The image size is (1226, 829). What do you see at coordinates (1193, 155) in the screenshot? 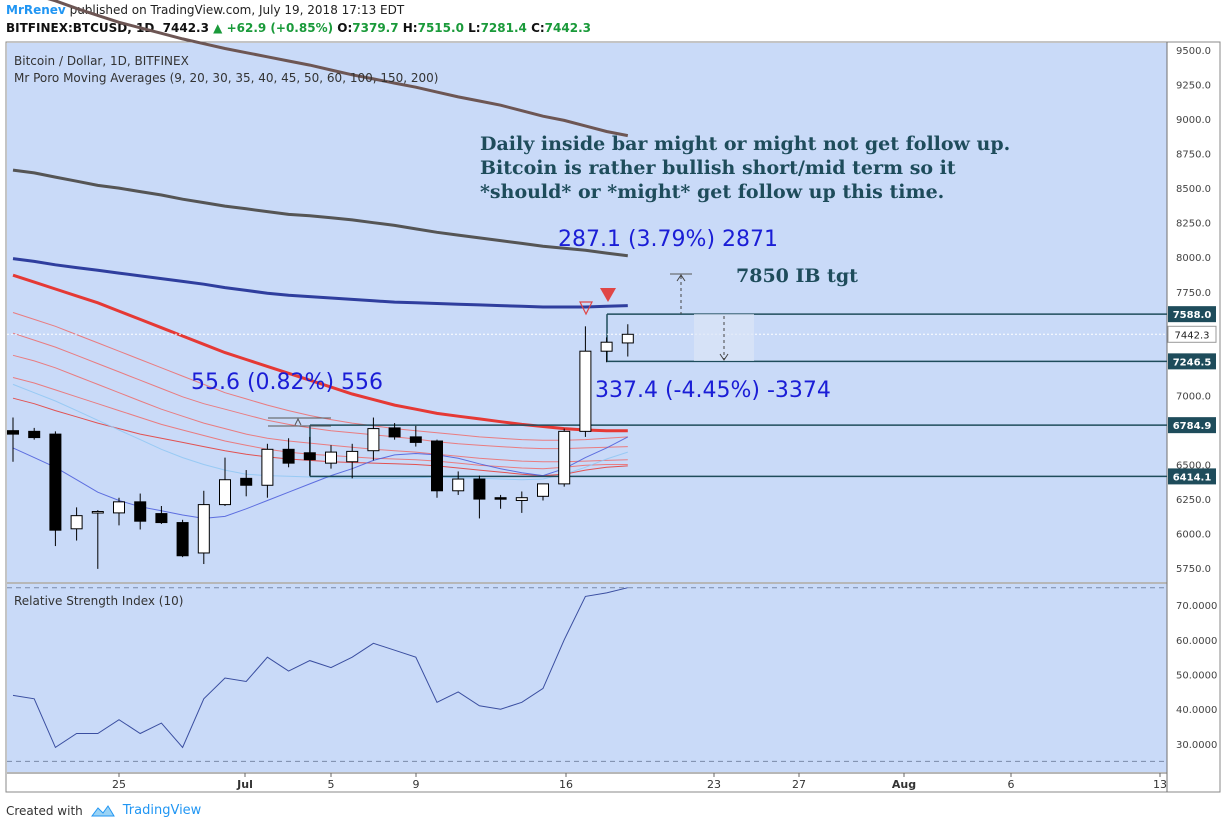
I see `price-tick-label: 8750.0` at bounding box center [1193, 155].